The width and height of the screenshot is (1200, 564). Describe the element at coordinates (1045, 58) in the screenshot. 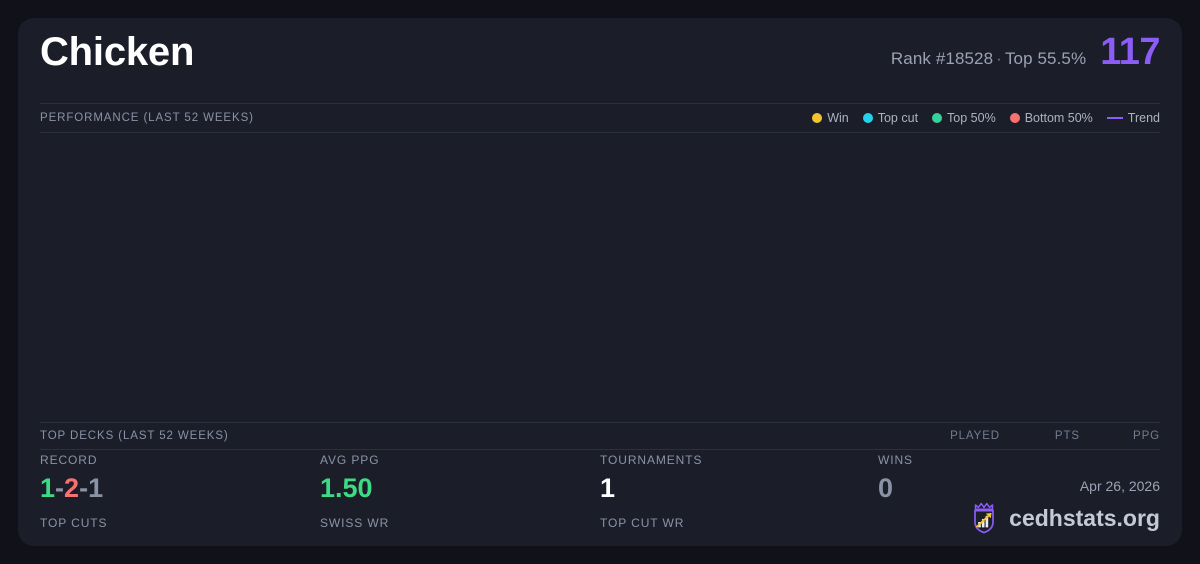

I see `top-percent-label: Top 55.5%` at that location.